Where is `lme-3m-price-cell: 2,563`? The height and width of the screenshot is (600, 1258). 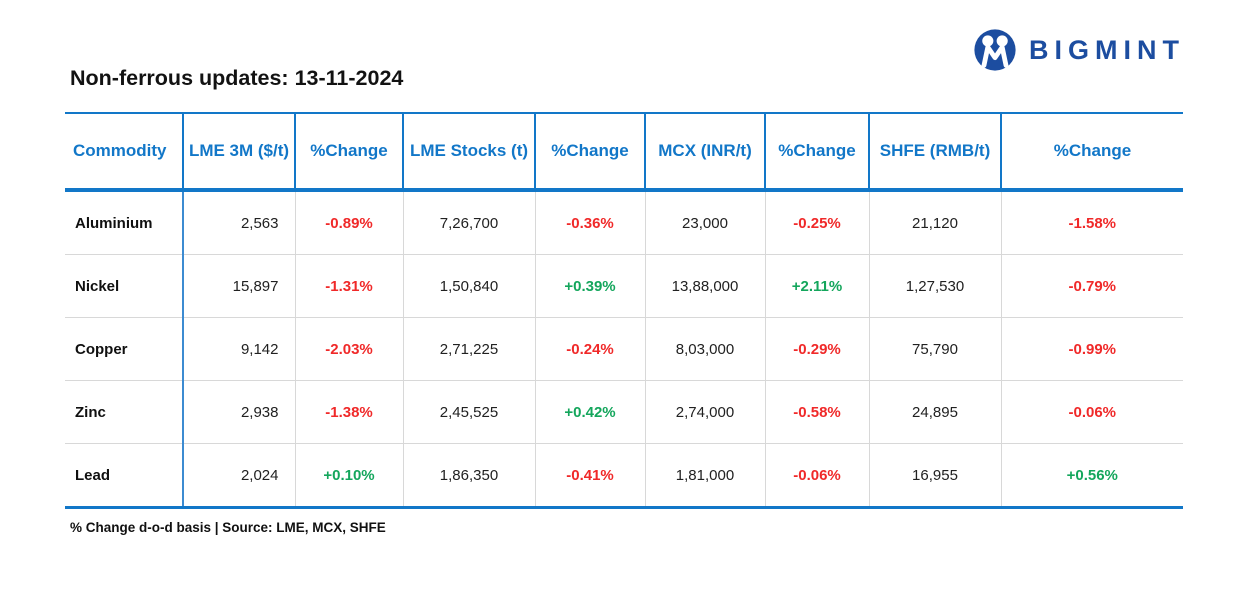 lme-3m-price-cell: 2,563 is located at coordinates (238, 222).